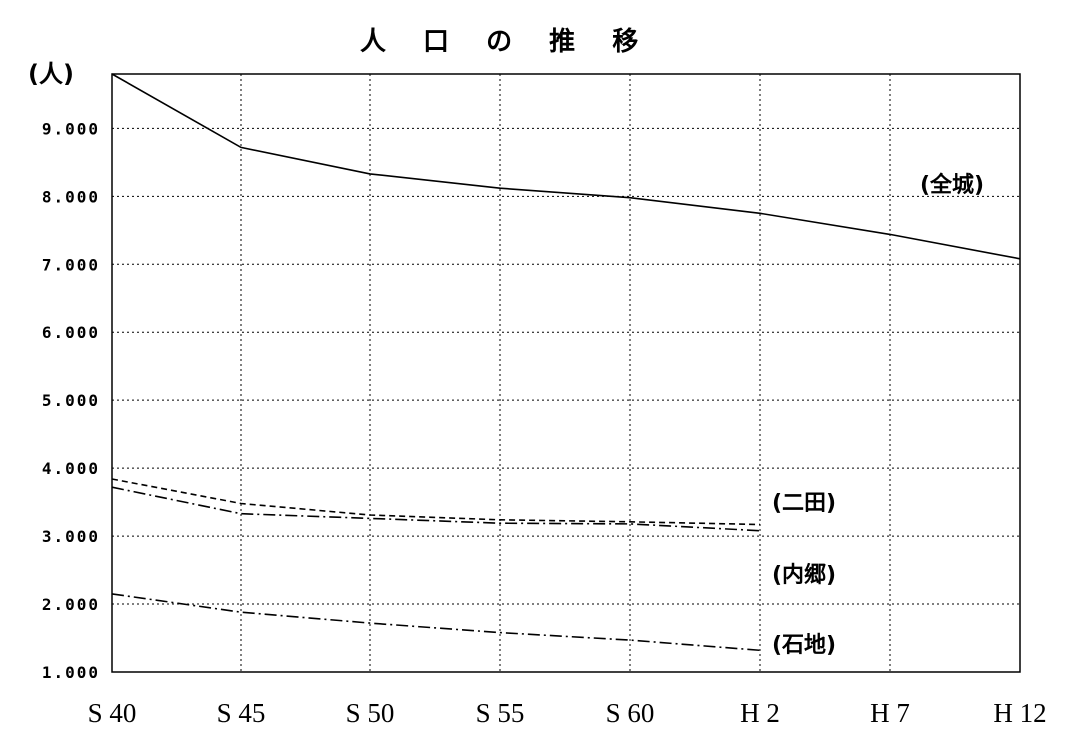  Describe the element at coordinates (630, 713) in the screenshot. I see `x-tick-label: S 60` at that location.